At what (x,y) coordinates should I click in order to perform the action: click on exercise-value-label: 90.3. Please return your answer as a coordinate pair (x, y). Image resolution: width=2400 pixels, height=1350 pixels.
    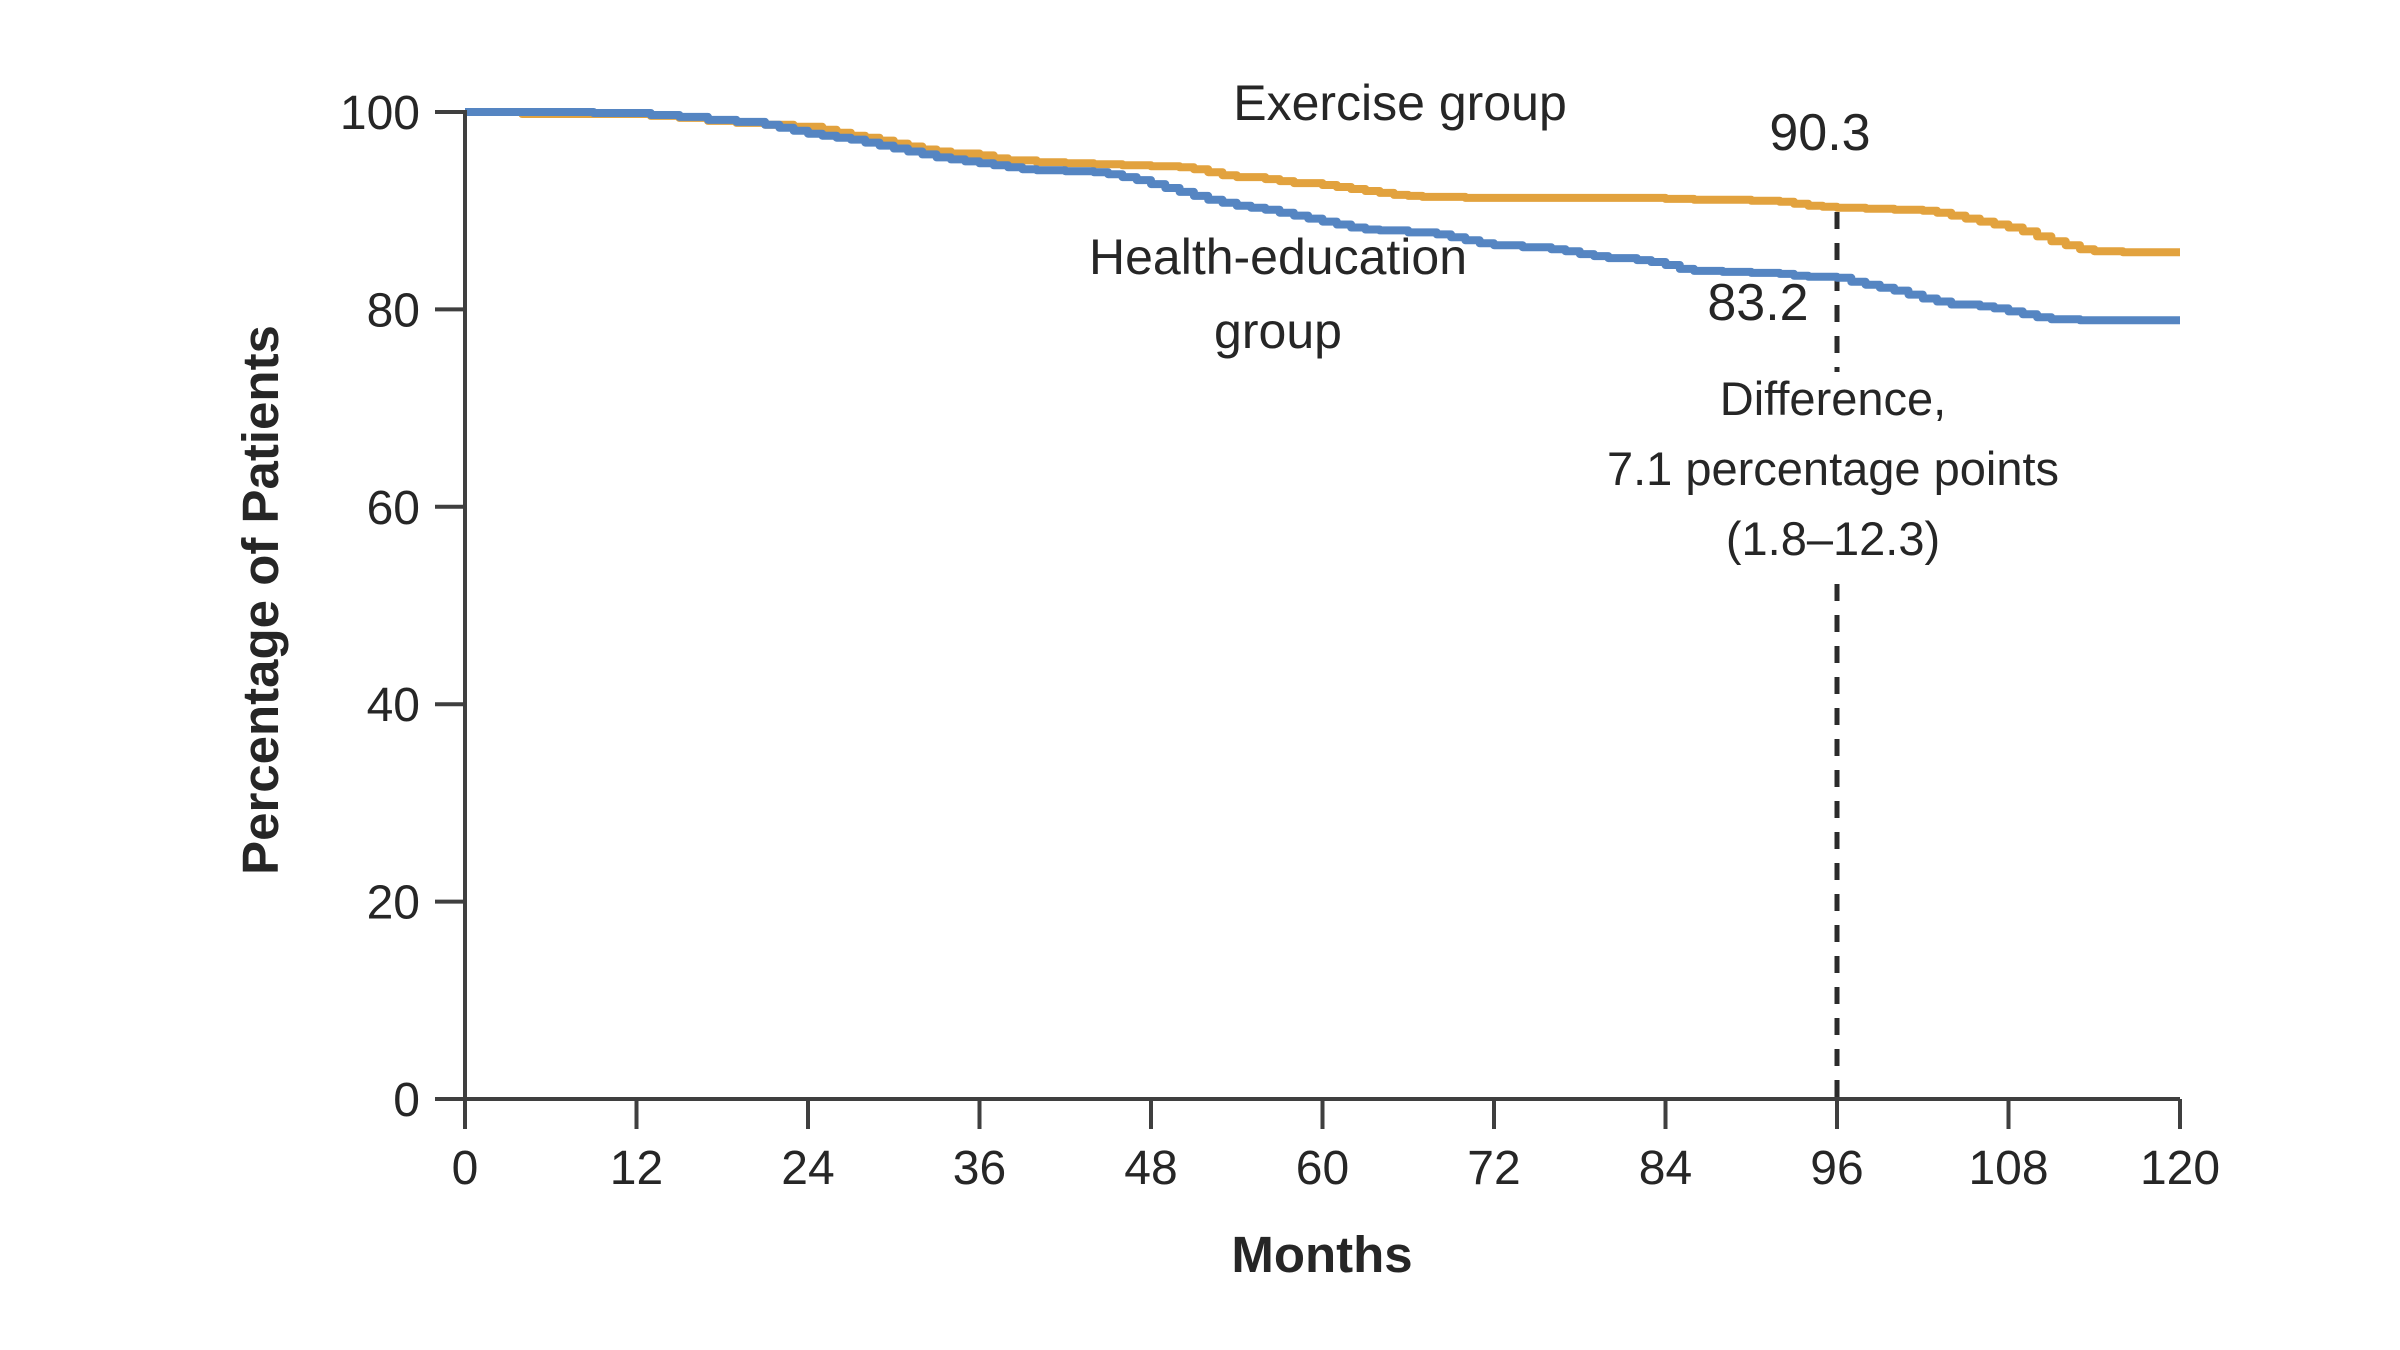
    Looking at the image, I should click on (1819, 133).